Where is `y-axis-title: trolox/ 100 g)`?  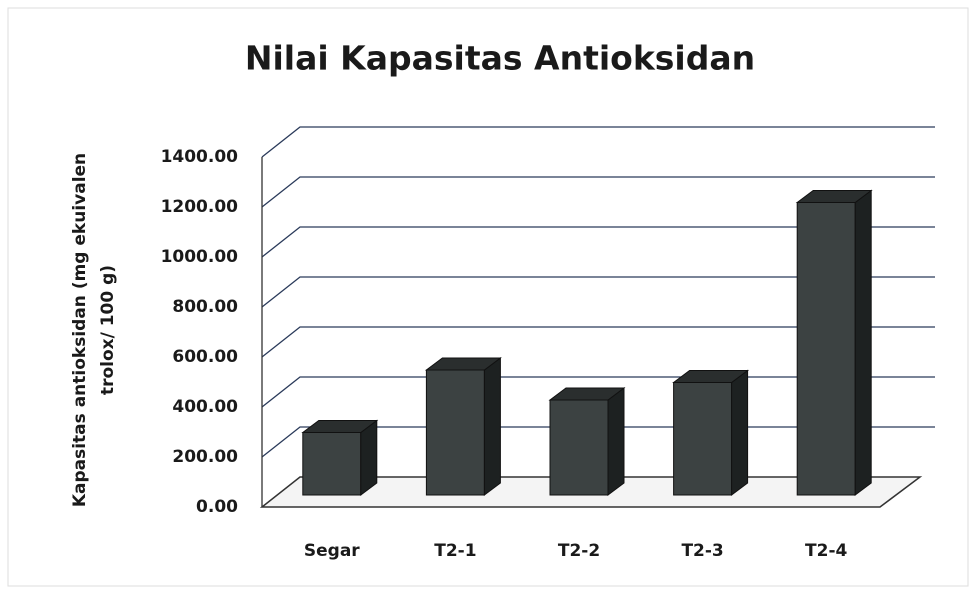 y-axis-title: trolox/ 100 g) is located at coordinates (108, 330).